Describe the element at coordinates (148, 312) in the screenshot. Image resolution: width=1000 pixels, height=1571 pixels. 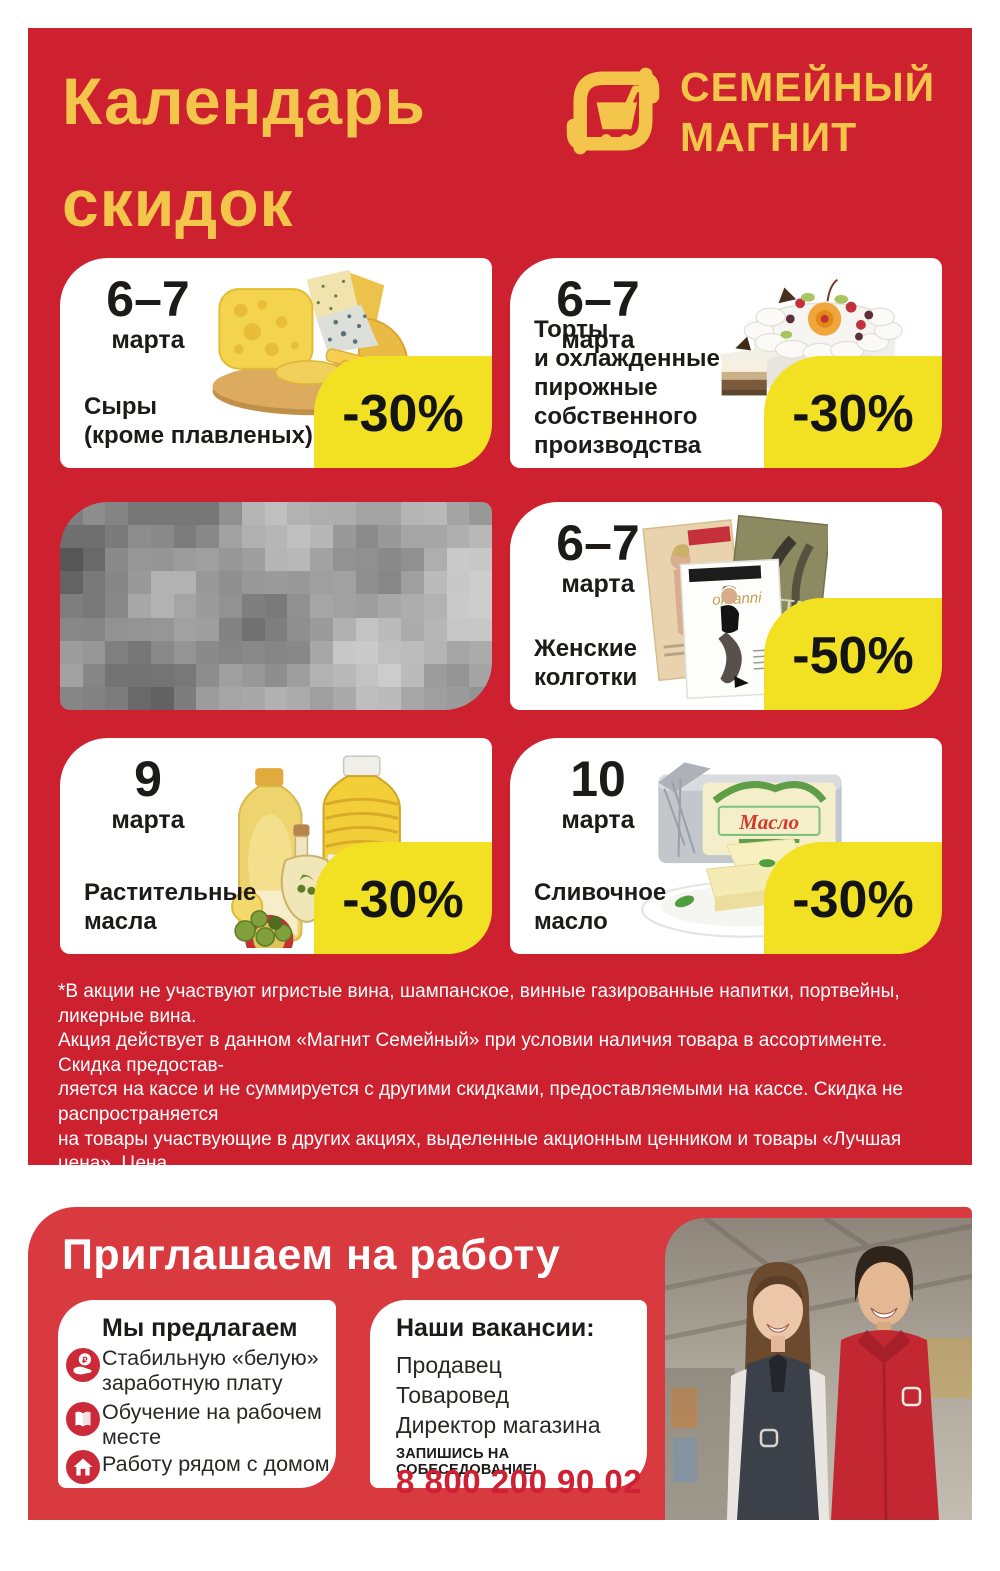
I see `promo-date: 6–7 марта` at that location.